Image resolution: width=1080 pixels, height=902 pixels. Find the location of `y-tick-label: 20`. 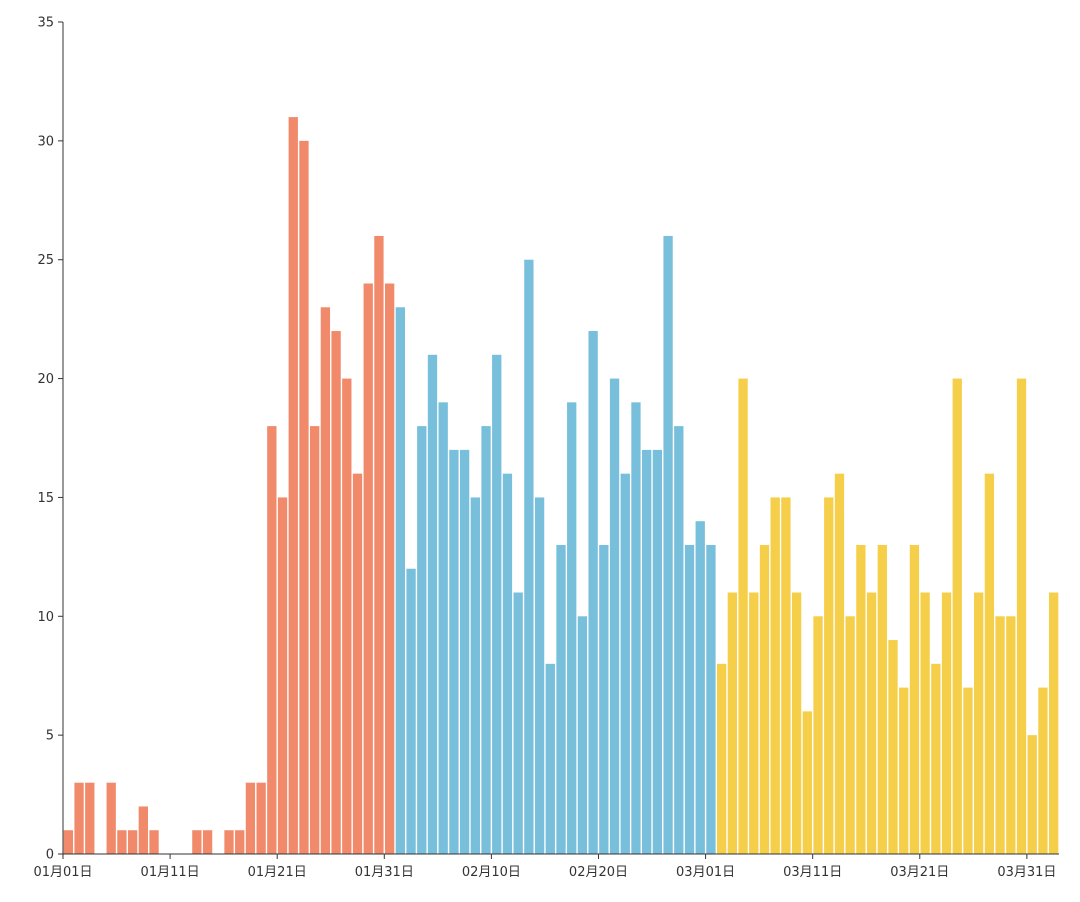

y-tick-label: 20 is located at coordinates (45, 379).